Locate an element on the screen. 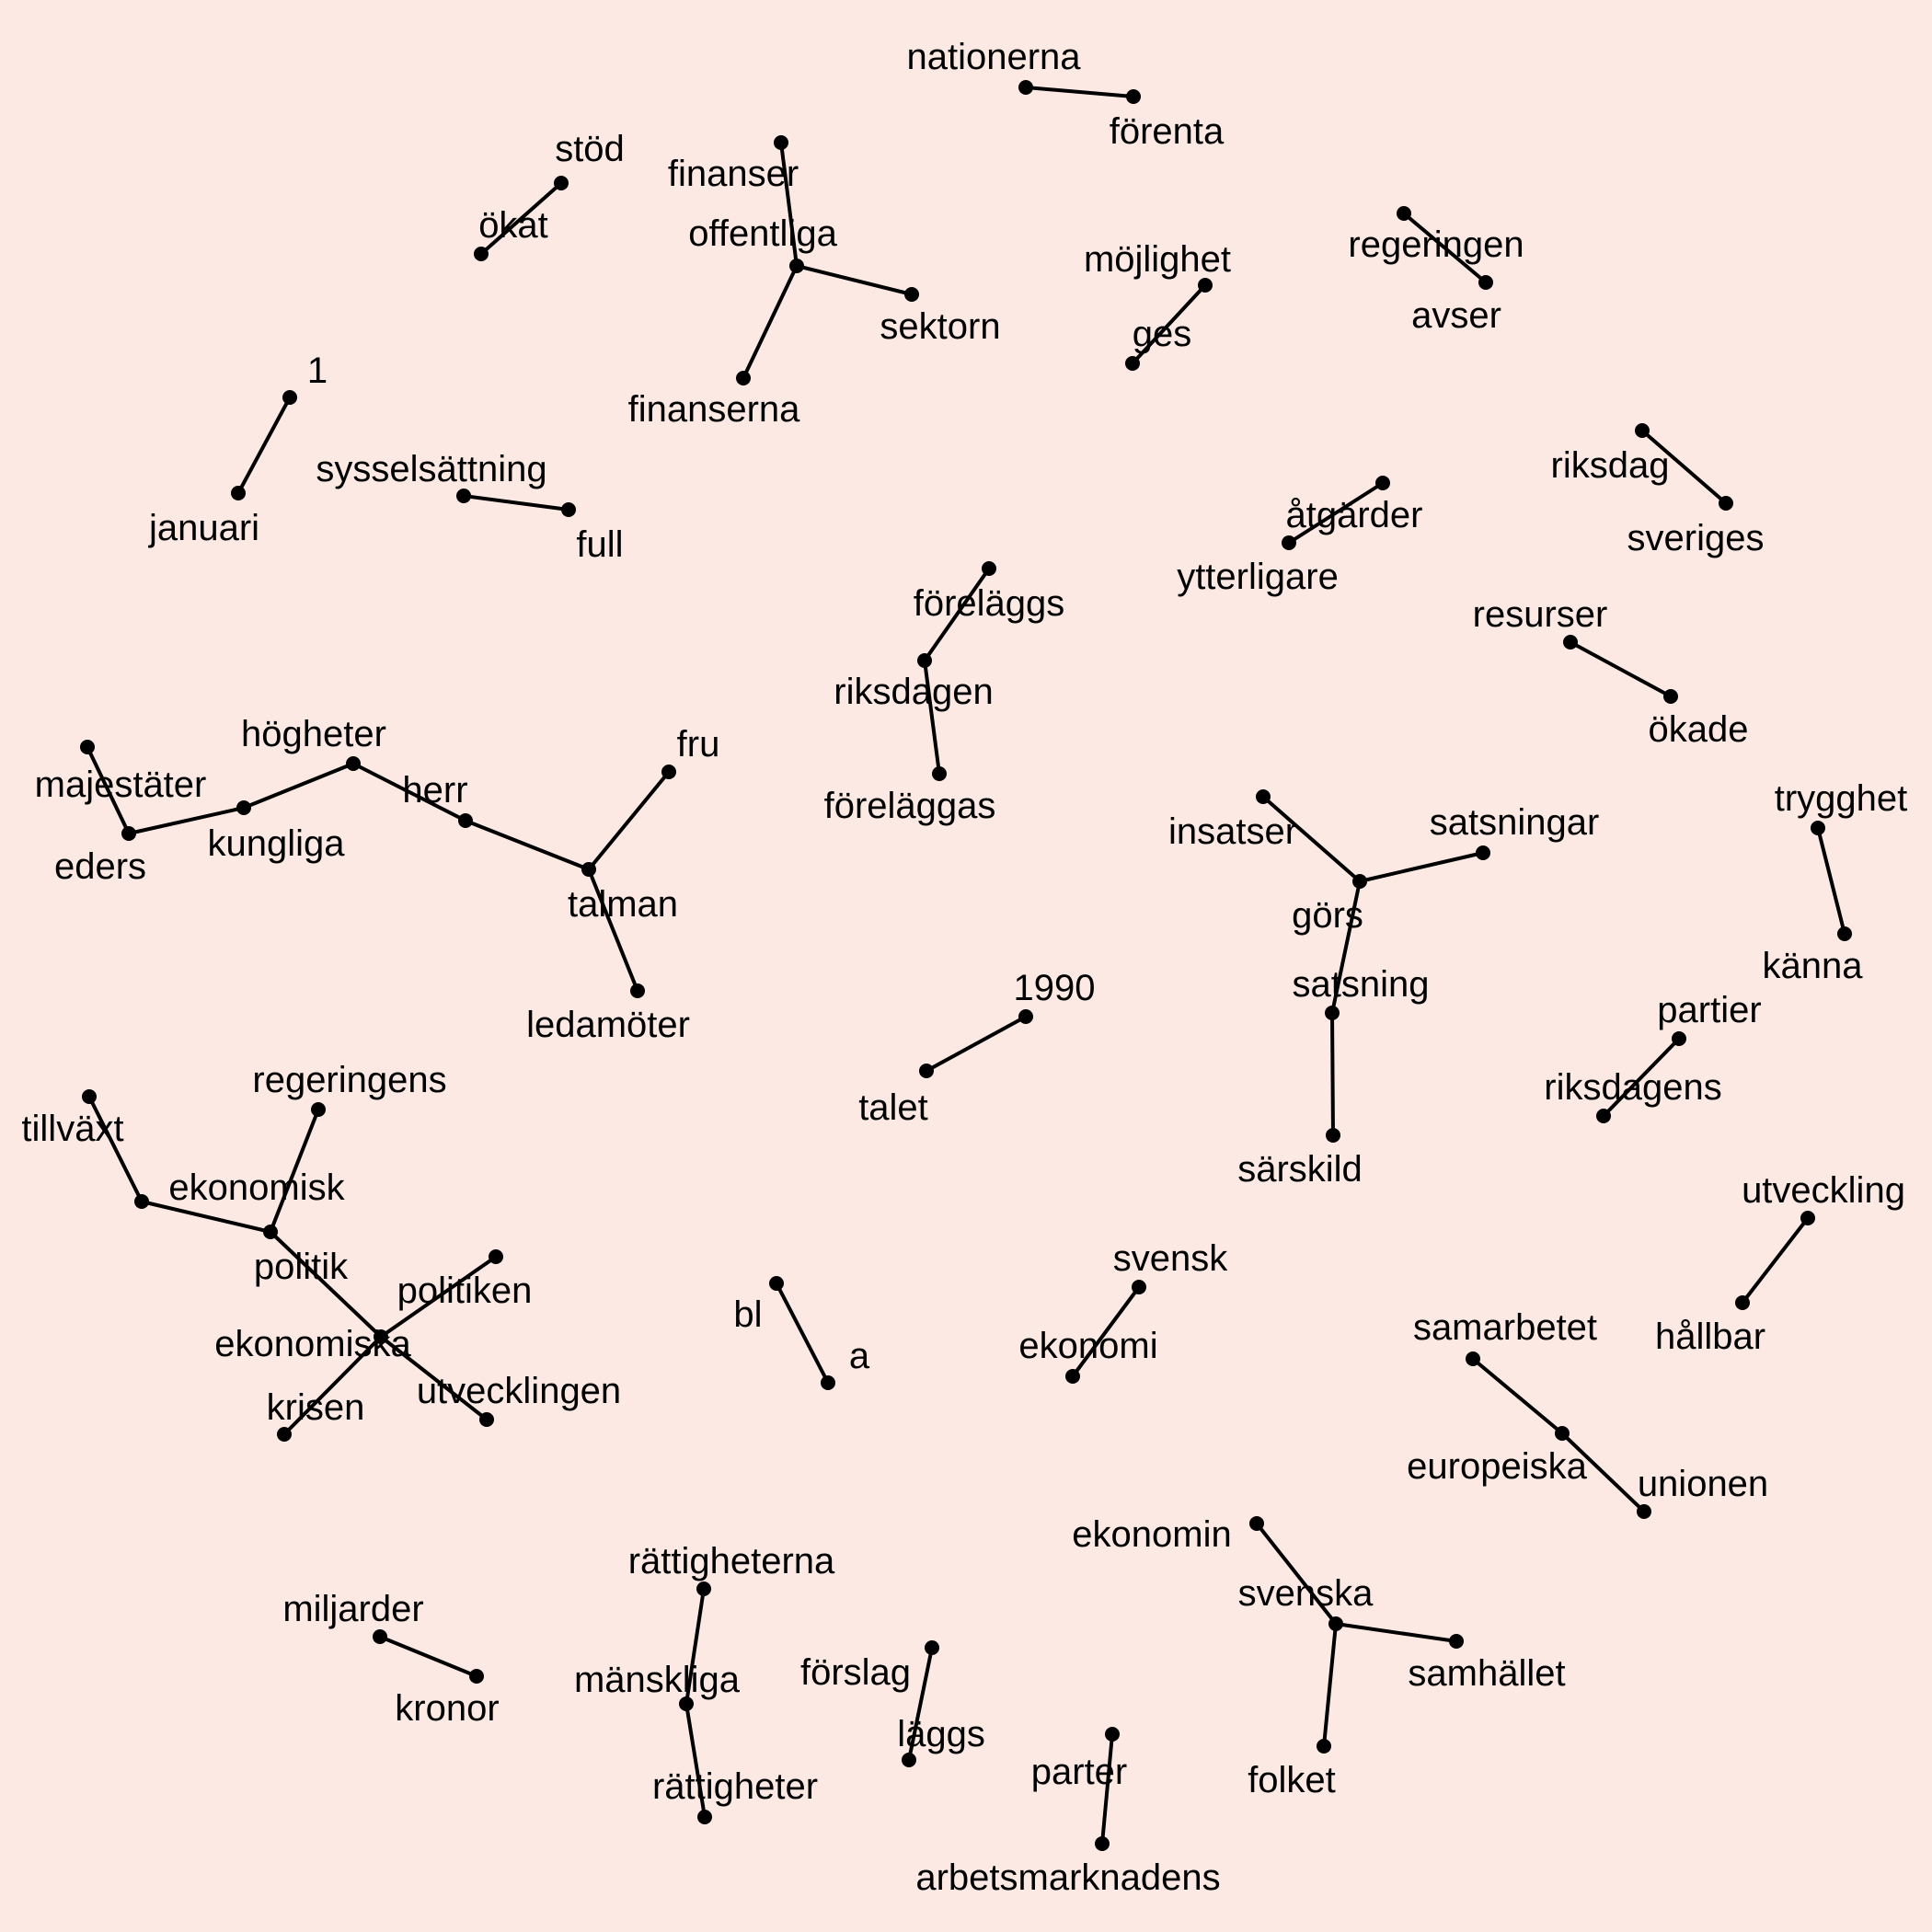 The width and height of the screenshot is (1932, 1932). edge-eders-kungliga is located at coordinates (186, 820).